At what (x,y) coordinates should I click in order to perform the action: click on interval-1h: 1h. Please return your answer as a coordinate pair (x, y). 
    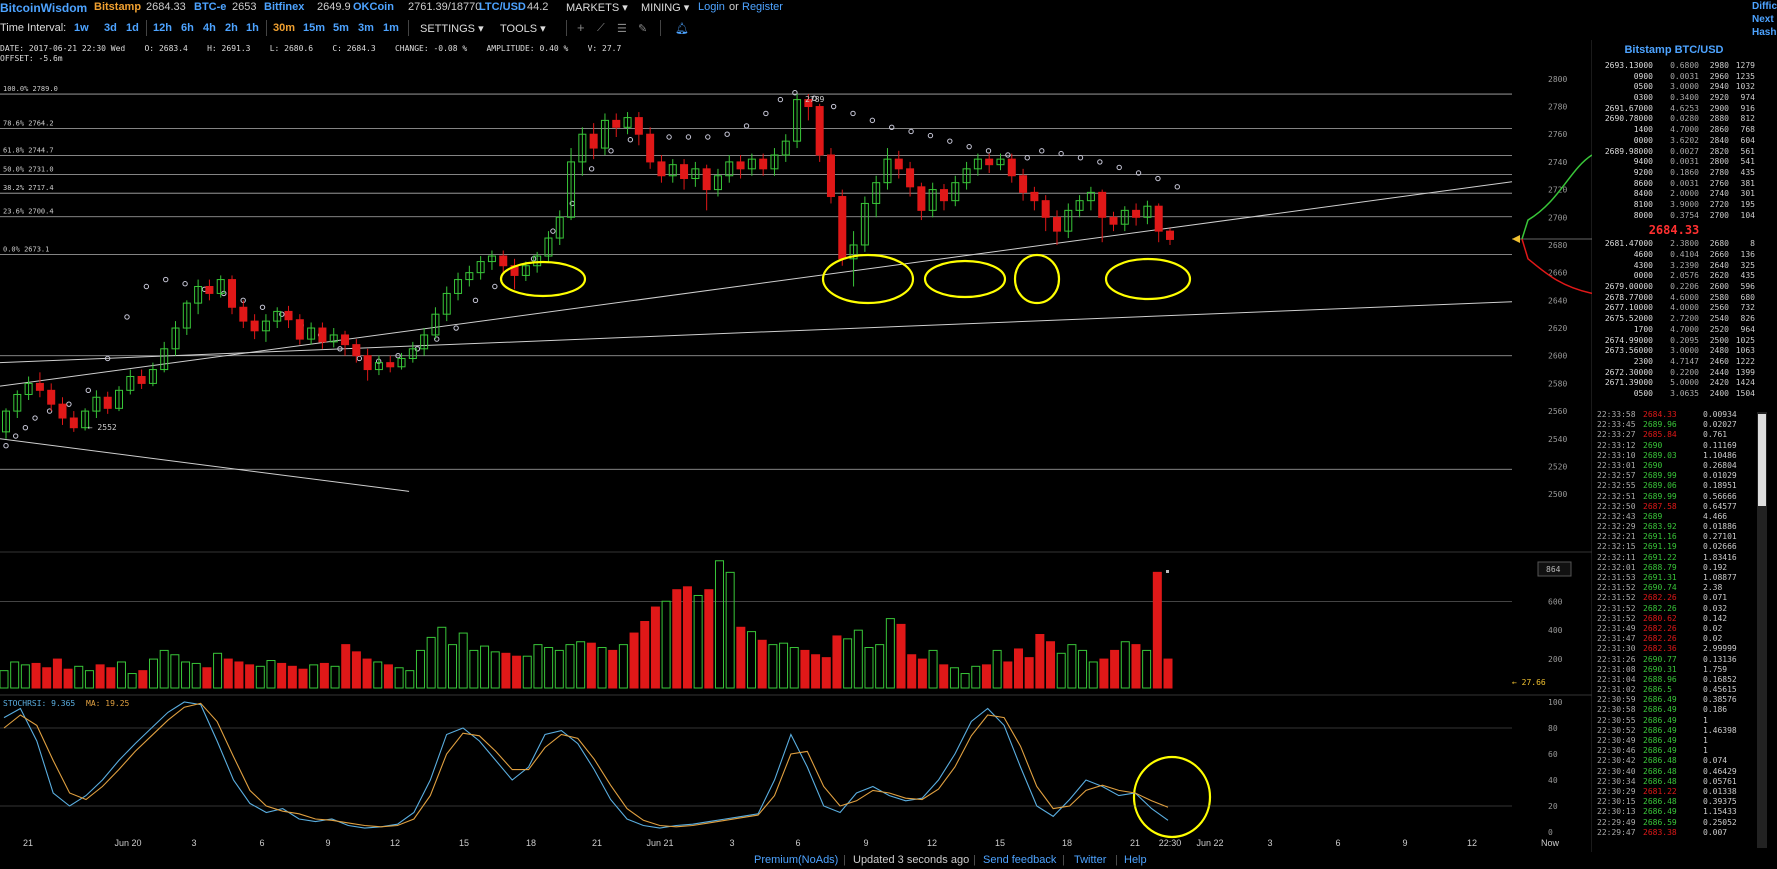
    Looking at the image, I should click on (252, 28).